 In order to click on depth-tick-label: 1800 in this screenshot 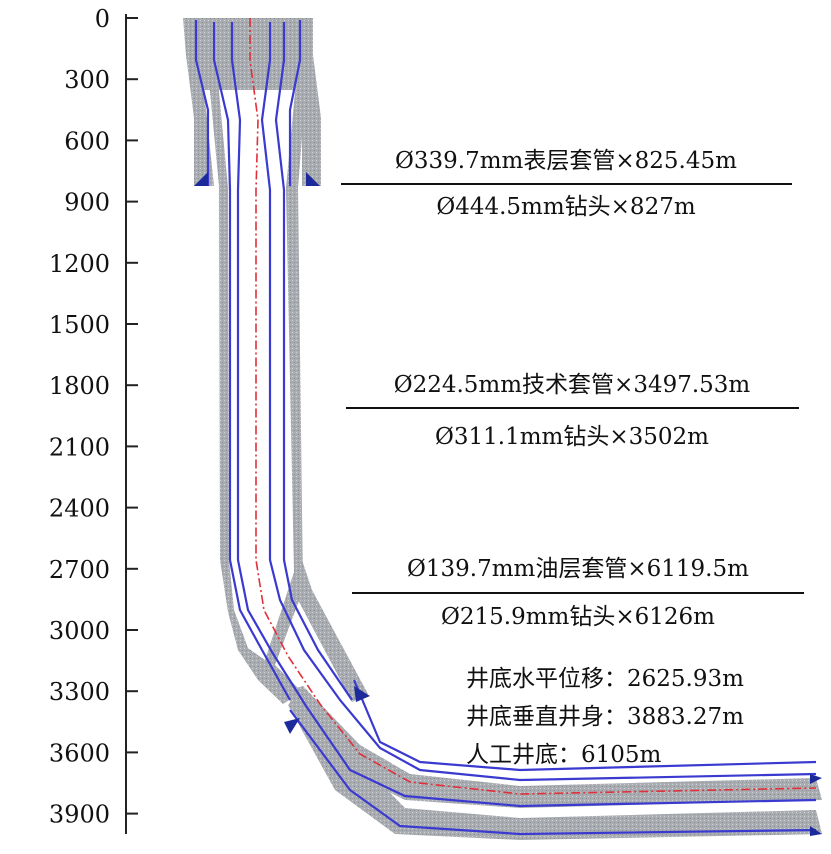, I will do `click(79, 386)`.